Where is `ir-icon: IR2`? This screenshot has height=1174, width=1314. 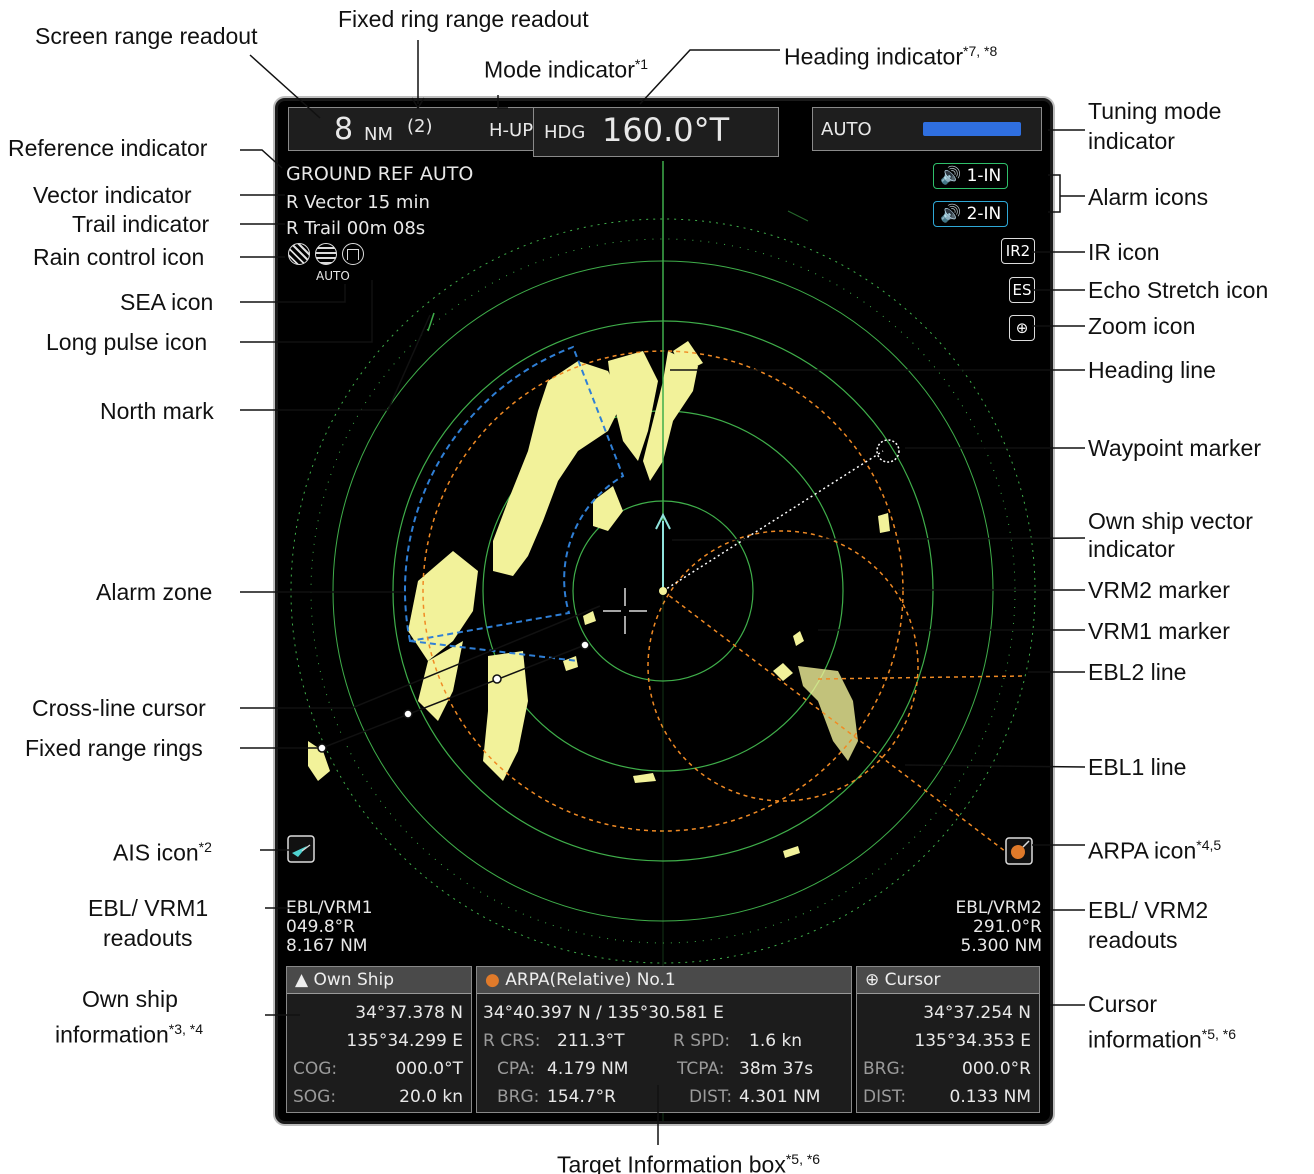
ir-icon: IR2 is located at coordinates (1018, 251).